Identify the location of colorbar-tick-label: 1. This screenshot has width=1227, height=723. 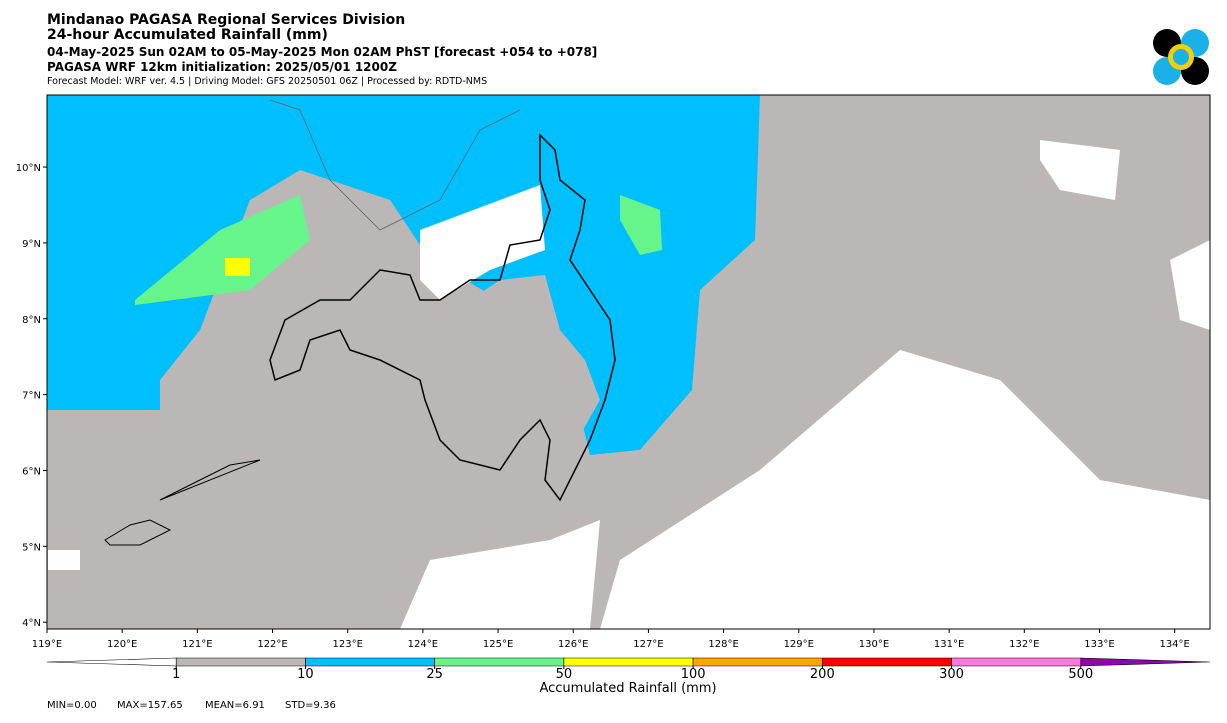
(176, 674).